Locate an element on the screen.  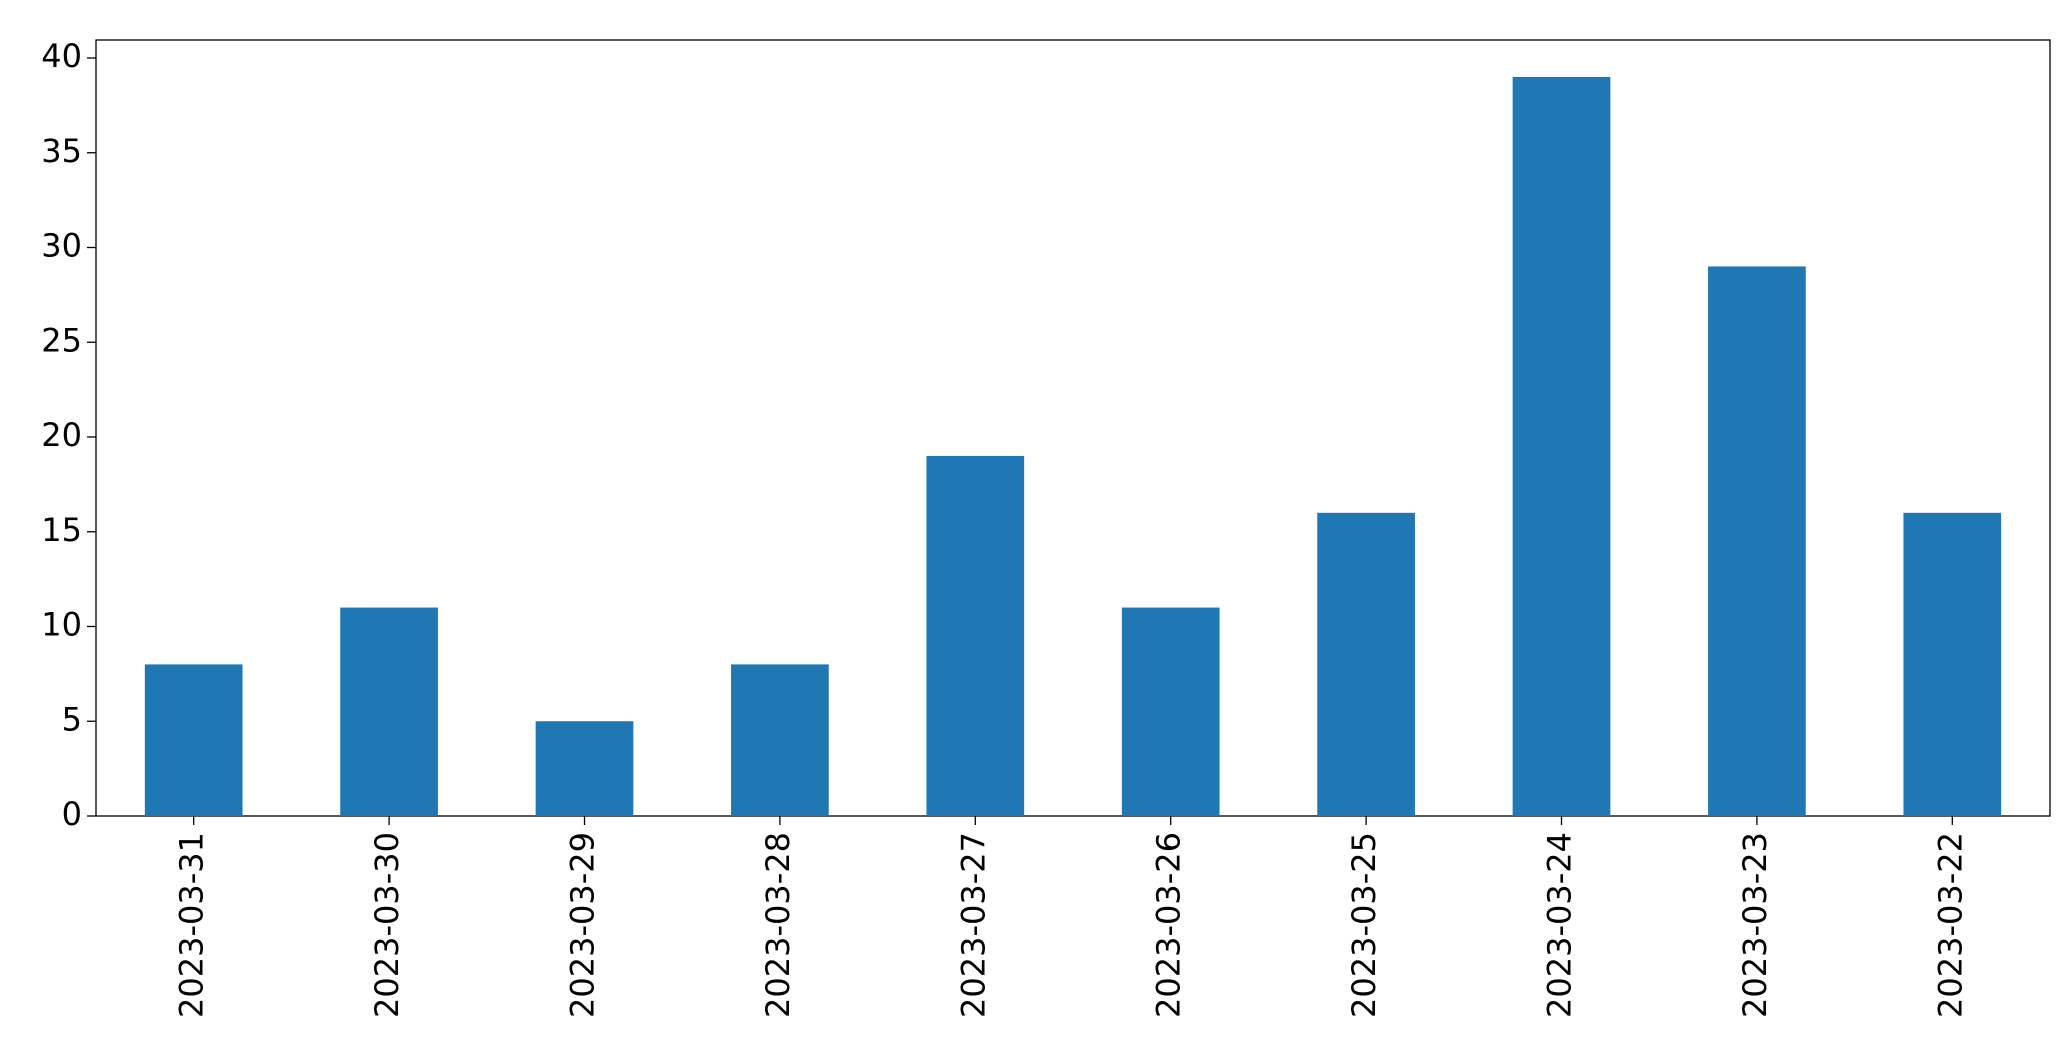
y-tick-label: 35 is located at coordinates (61, 151).